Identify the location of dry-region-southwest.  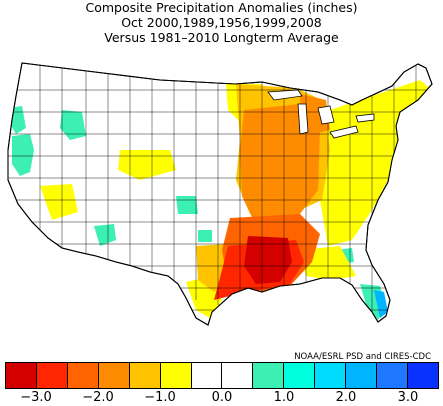
(59, 202).